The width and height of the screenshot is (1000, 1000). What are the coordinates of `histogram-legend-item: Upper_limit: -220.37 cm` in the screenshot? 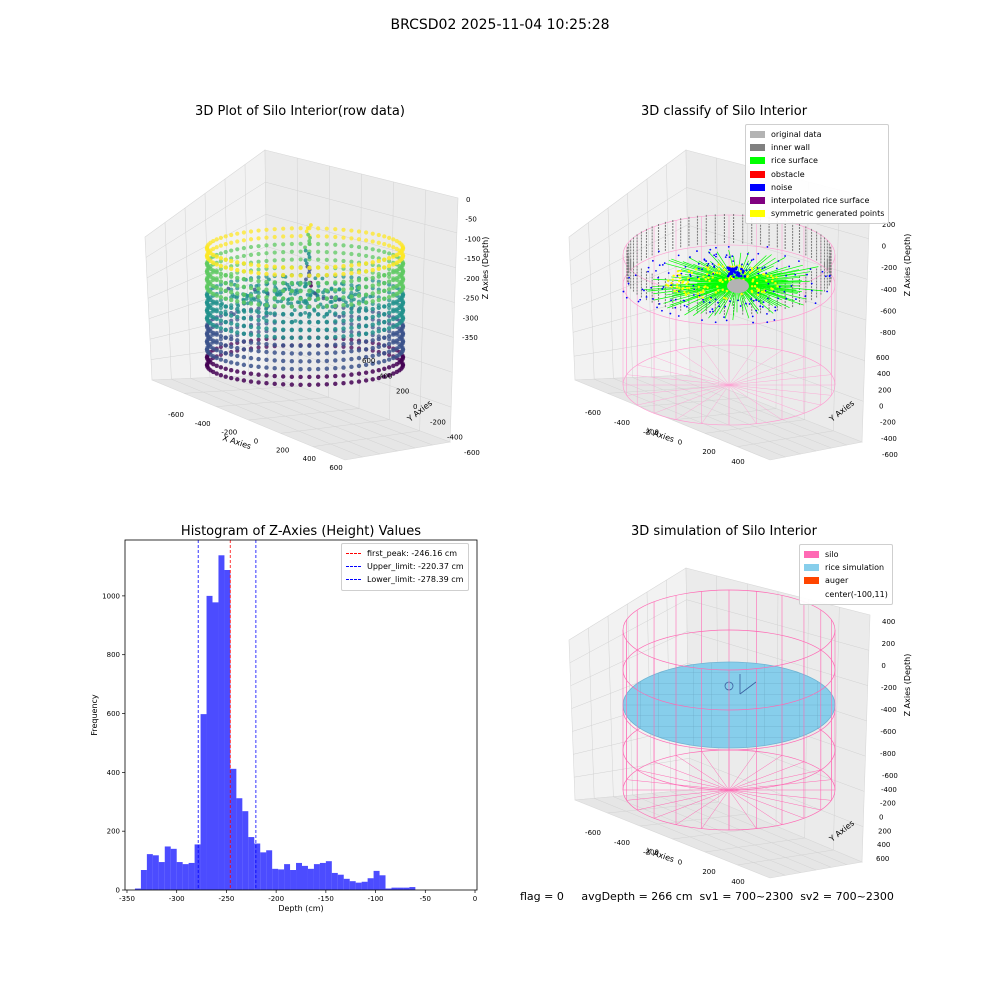 It's located at (405, 566).